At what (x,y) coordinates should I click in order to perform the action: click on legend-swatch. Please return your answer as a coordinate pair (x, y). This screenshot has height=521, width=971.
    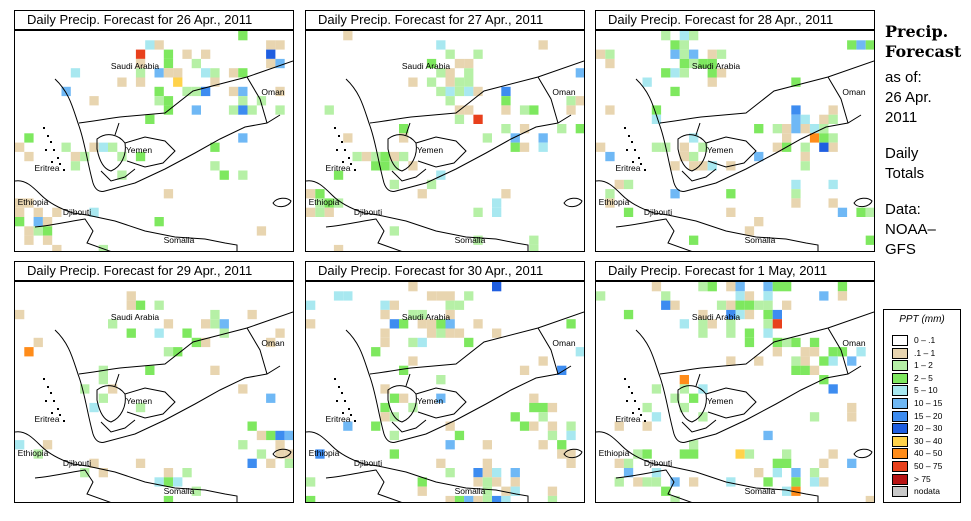
    Looking at the image, I should click on (900, 492).